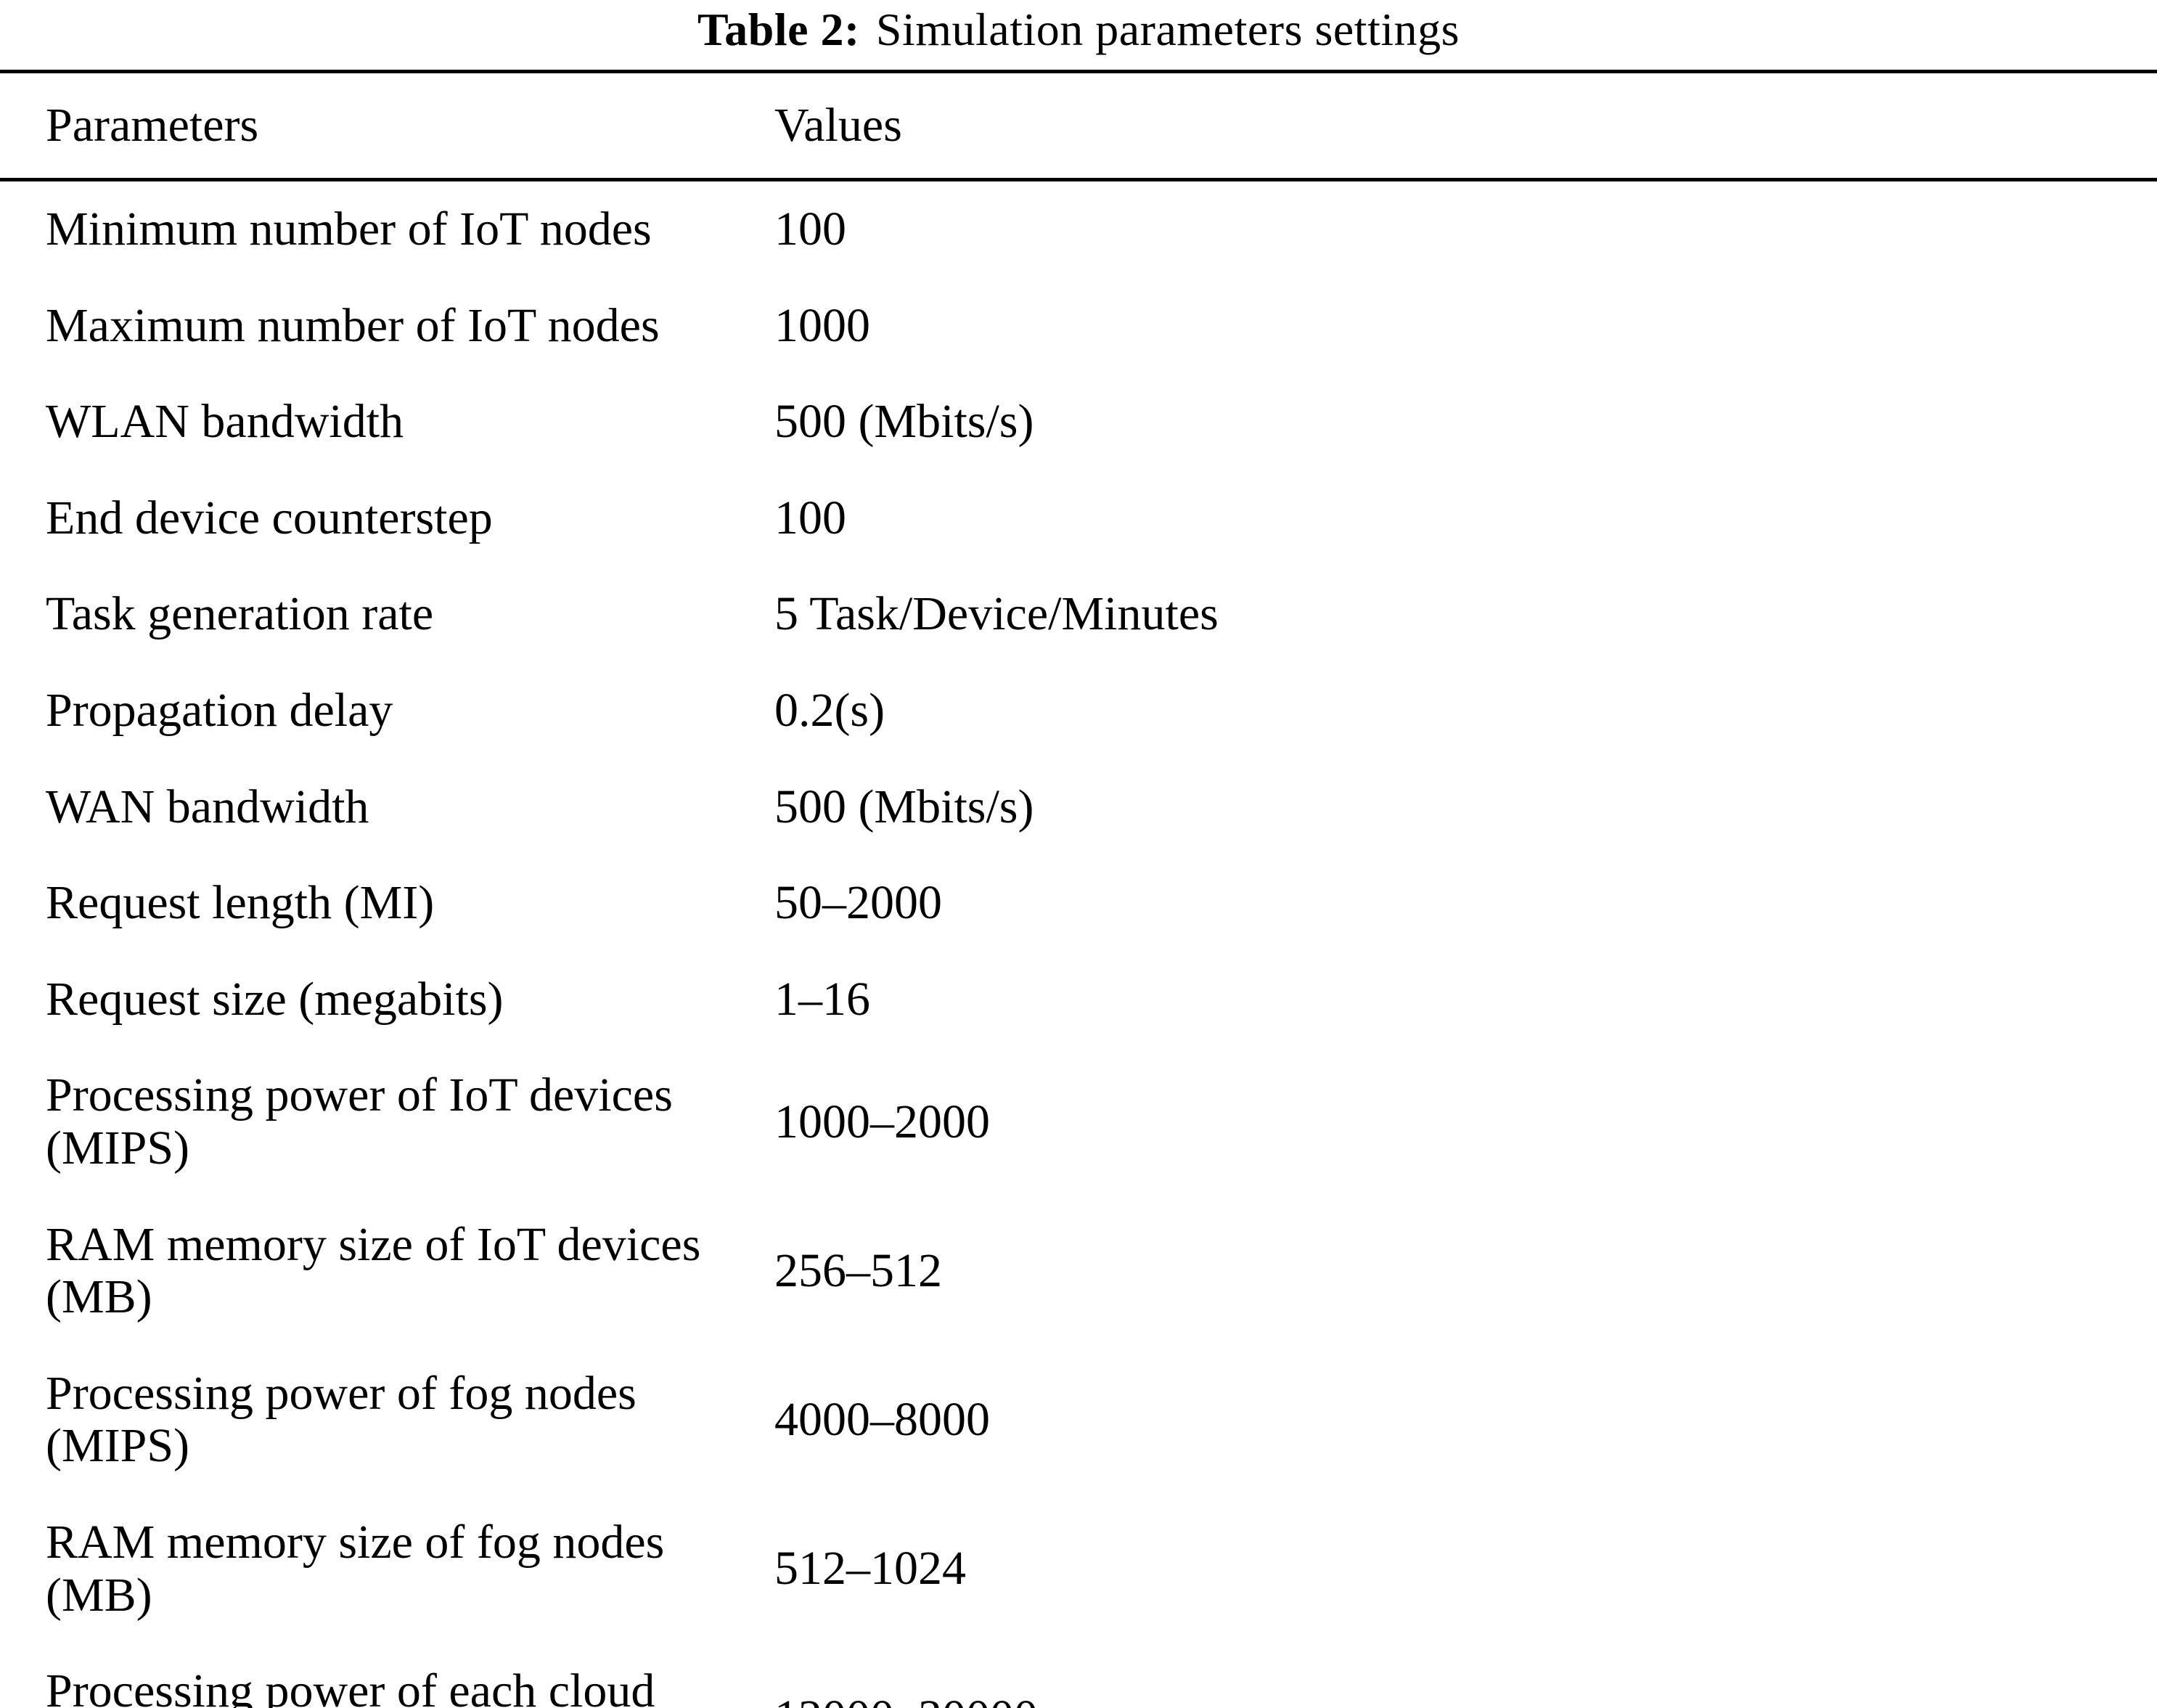  Describe the element at coordinates (208, 806) in the screenshot. I see `parameter-cell: WAN bandwidth` at that location.